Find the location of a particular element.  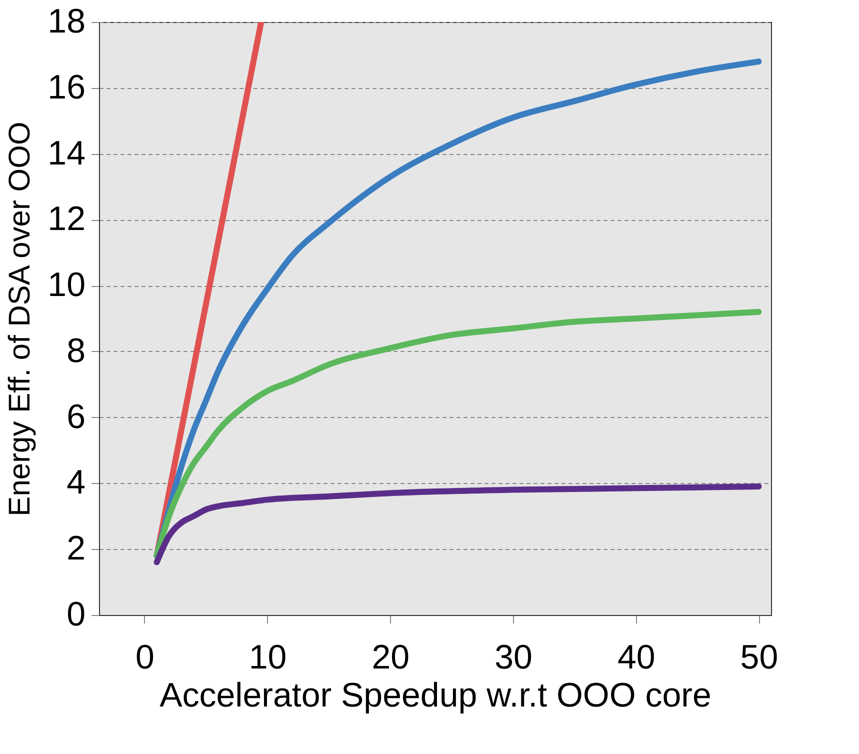

y-tick-label: 16 is located at coordinates (67, 87).